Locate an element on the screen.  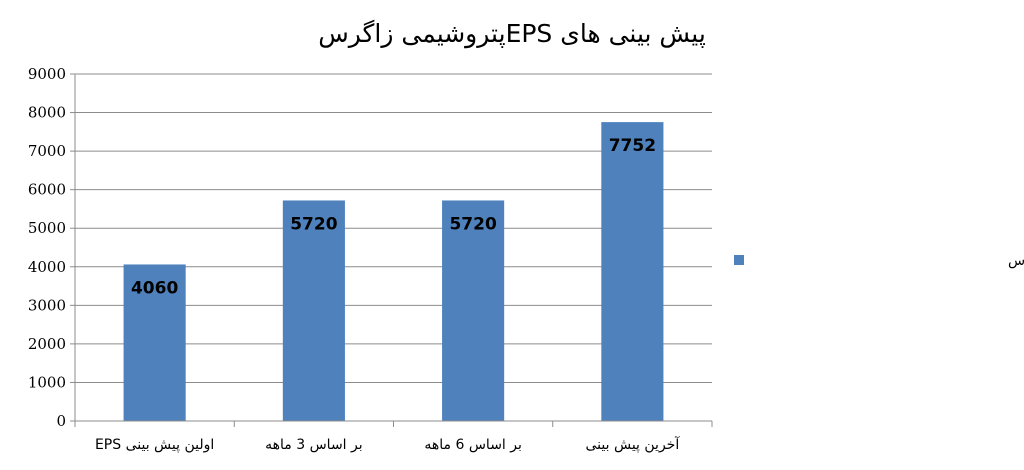
chart-title: پیش بینی های EPSپتروشیمی زاگرس is located at coordinates (512, 34).